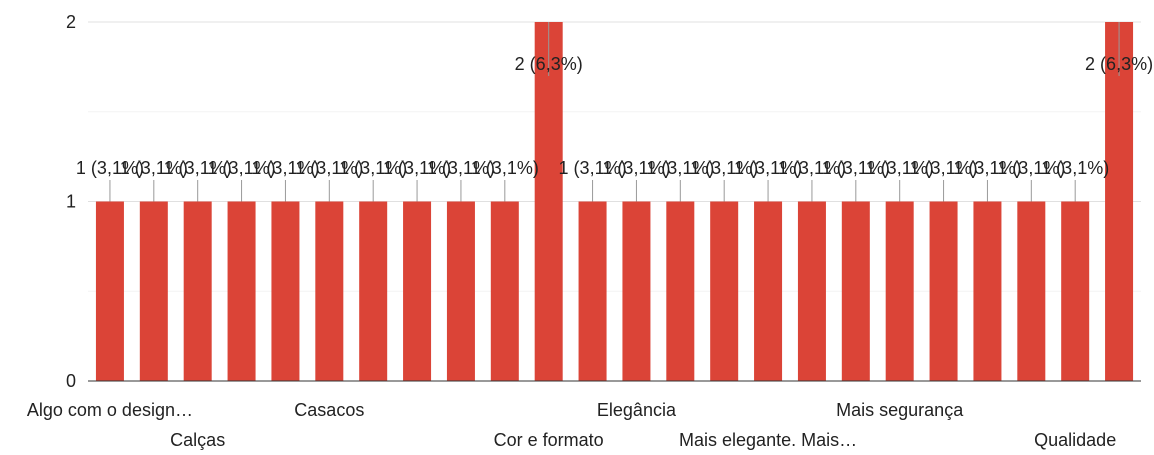 Image resolution: width=1154 pixels, height=455 pixels. I want to click on x-tick-label: Elegância, so click(637, 410).